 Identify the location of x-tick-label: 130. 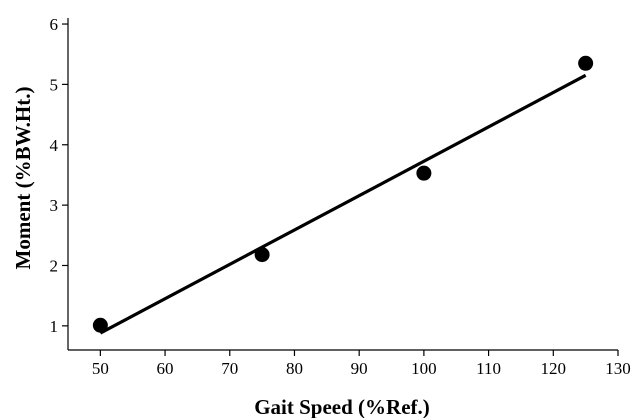
(618, 368).